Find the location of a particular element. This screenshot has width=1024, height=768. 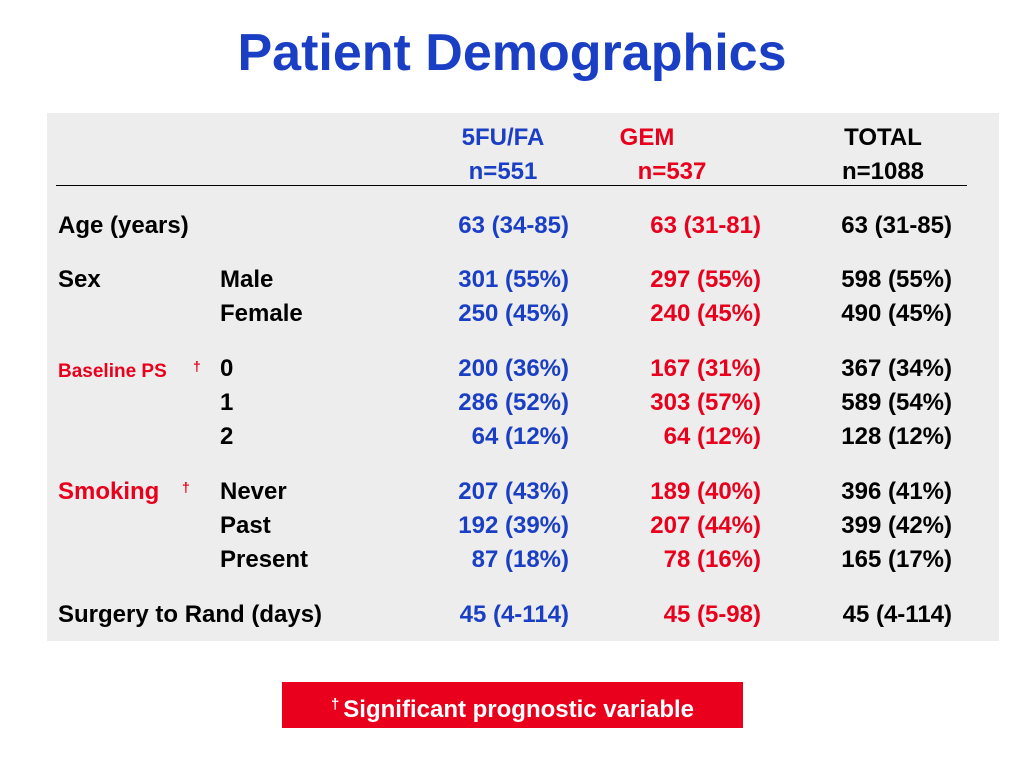

age-5fu-value: 63 (34-85) is located at coordinates (513, 225).